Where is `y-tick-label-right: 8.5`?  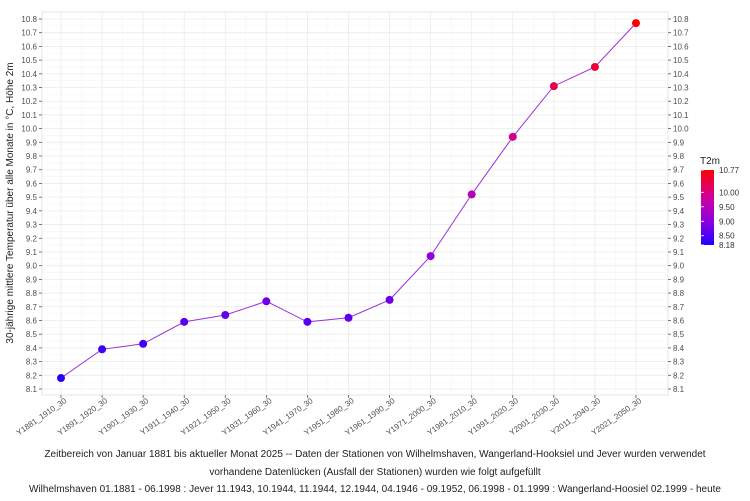
y-tick-label-right: 8.5 is located at coordinates (679, 334).